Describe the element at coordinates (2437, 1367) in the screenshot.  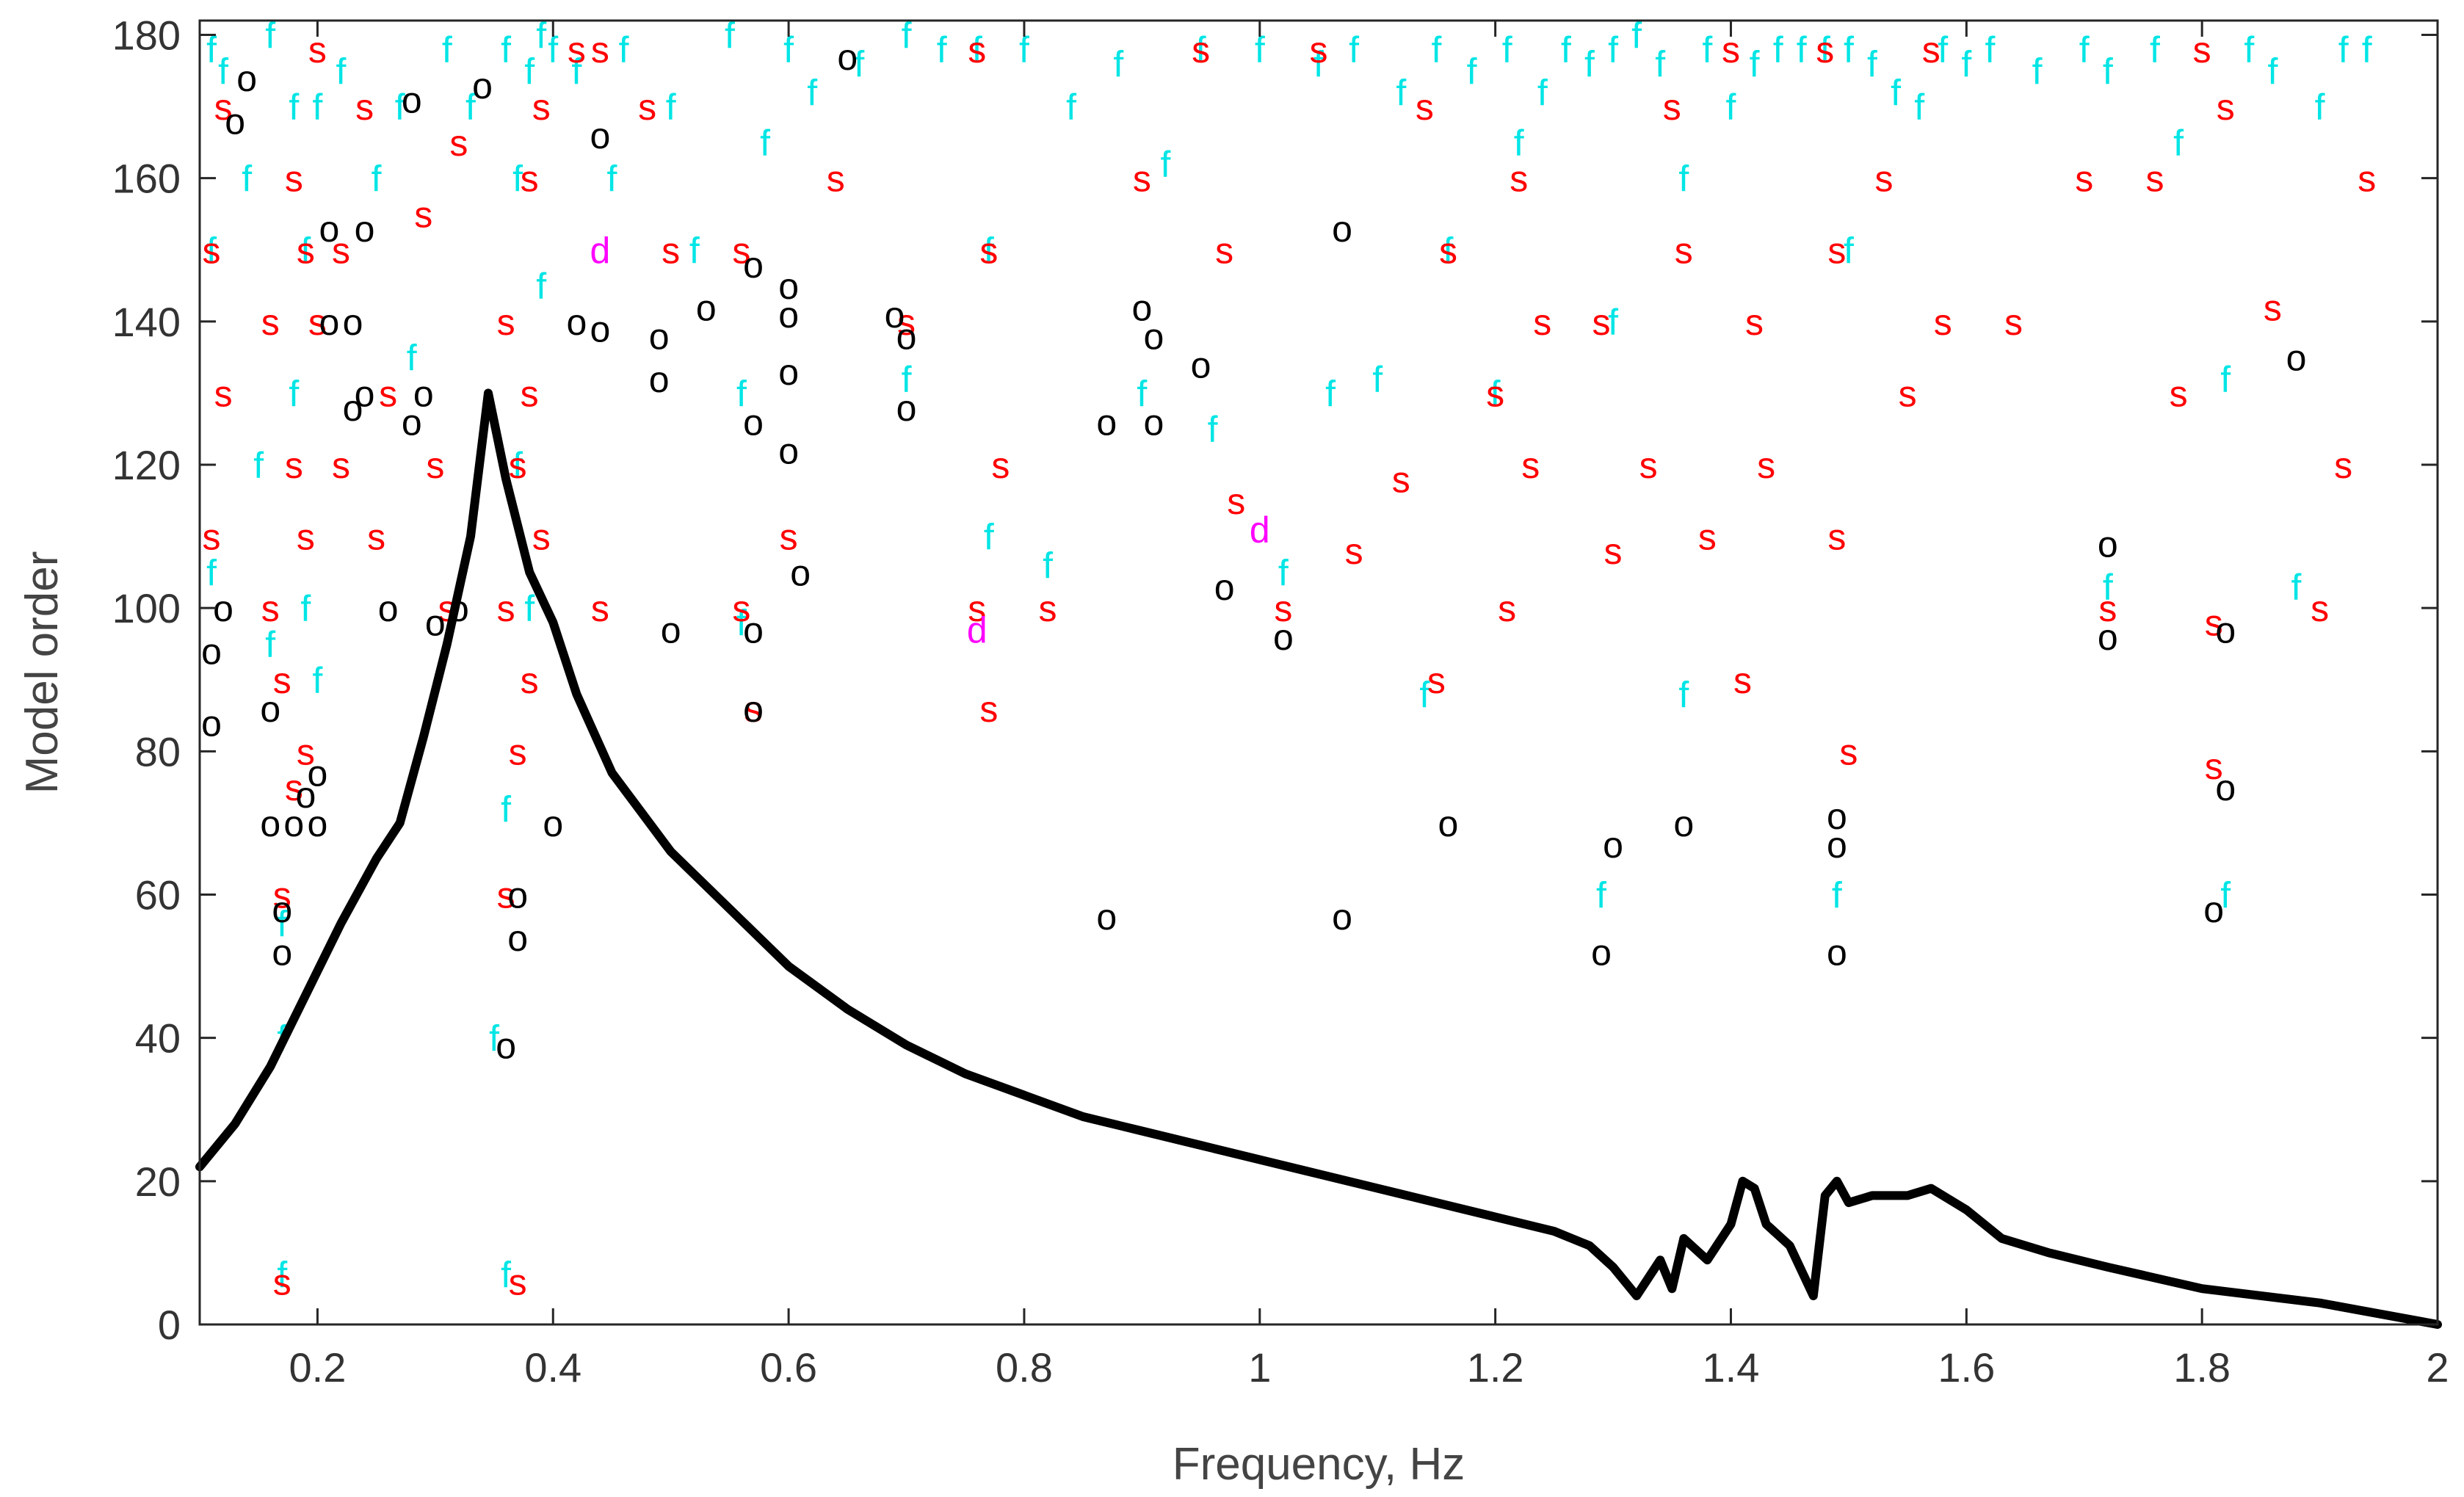
I see `x-tick-label: 2` at that location.